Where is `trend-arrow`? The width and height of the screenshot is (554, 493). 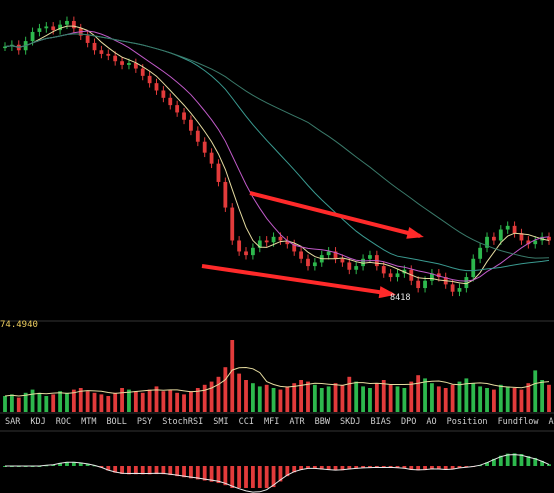
trend-arrow is located at coordinates (297, 280).